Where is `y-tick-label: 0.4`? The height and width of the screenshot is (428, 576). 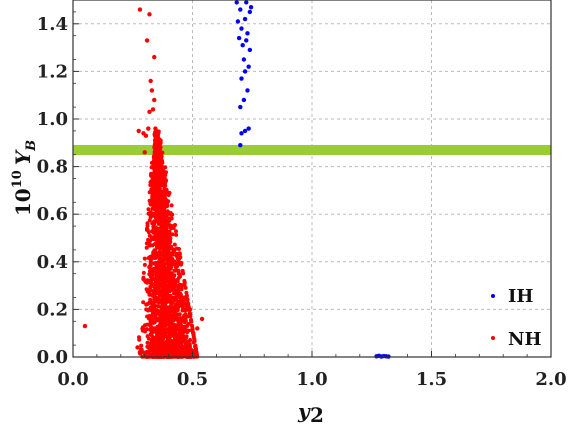 y-tick-label: 0.4 is located at coordinates (52, 262).